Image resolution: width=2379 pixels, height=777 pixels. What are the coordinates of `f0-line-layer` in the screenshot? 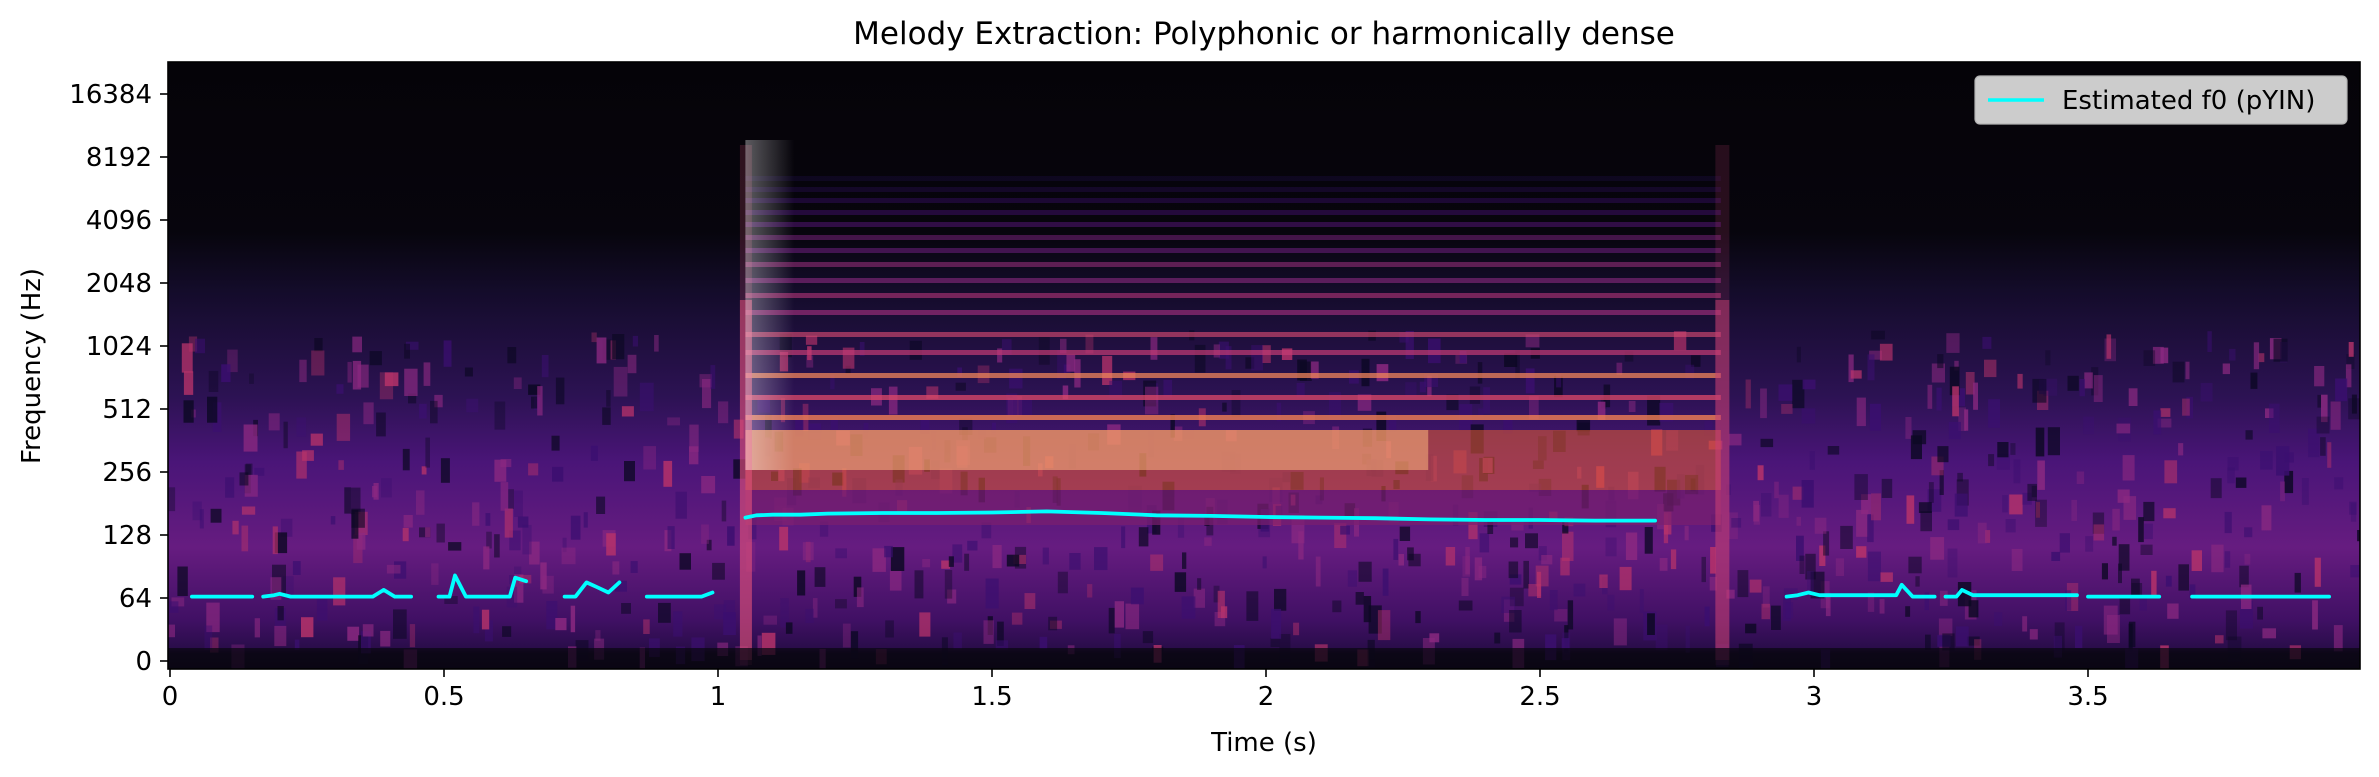 It's located at (1260, 554).